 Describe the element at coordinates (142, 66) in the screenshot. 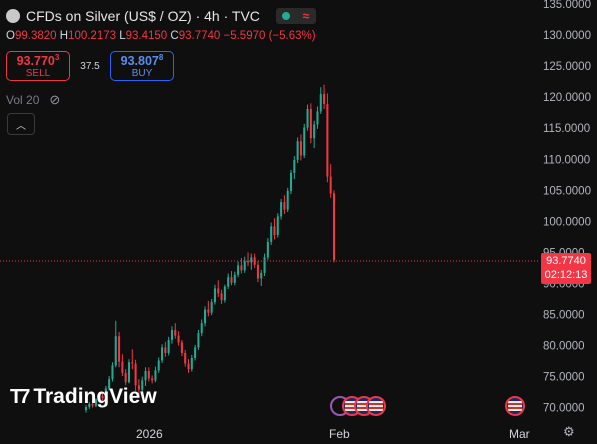

I see `buy-button: 93.8078 BUY` at that location.